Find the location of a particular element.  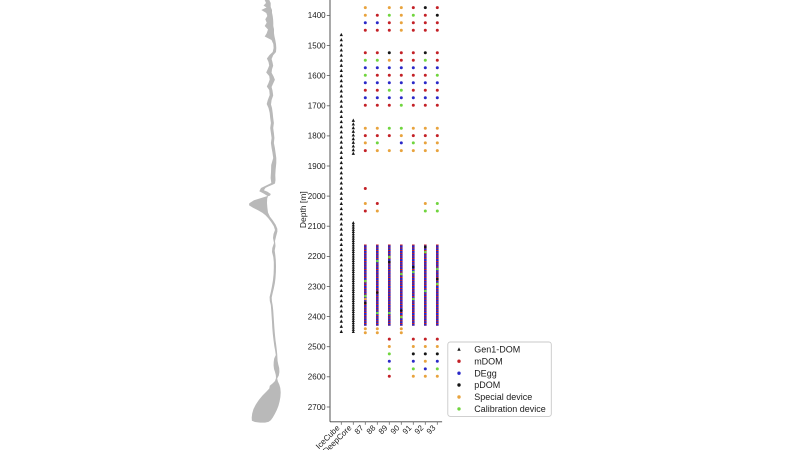

svg-text: 2700 is located at coordinates (317, 407).